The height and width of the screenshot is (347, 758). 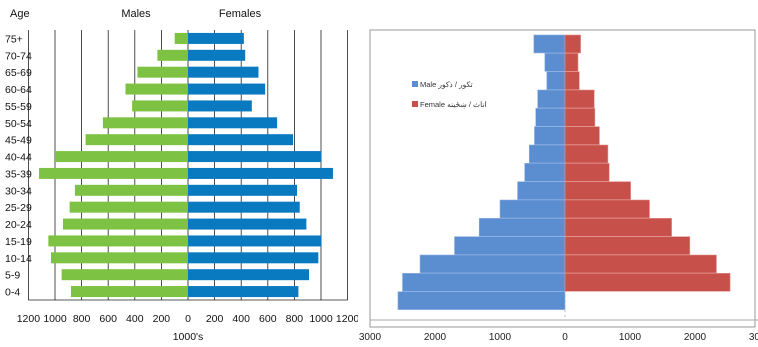 What do you see at coordinates (415, 104) in the screenshot?
I see `legend-swatch-female` at bounding box center [415, 104].